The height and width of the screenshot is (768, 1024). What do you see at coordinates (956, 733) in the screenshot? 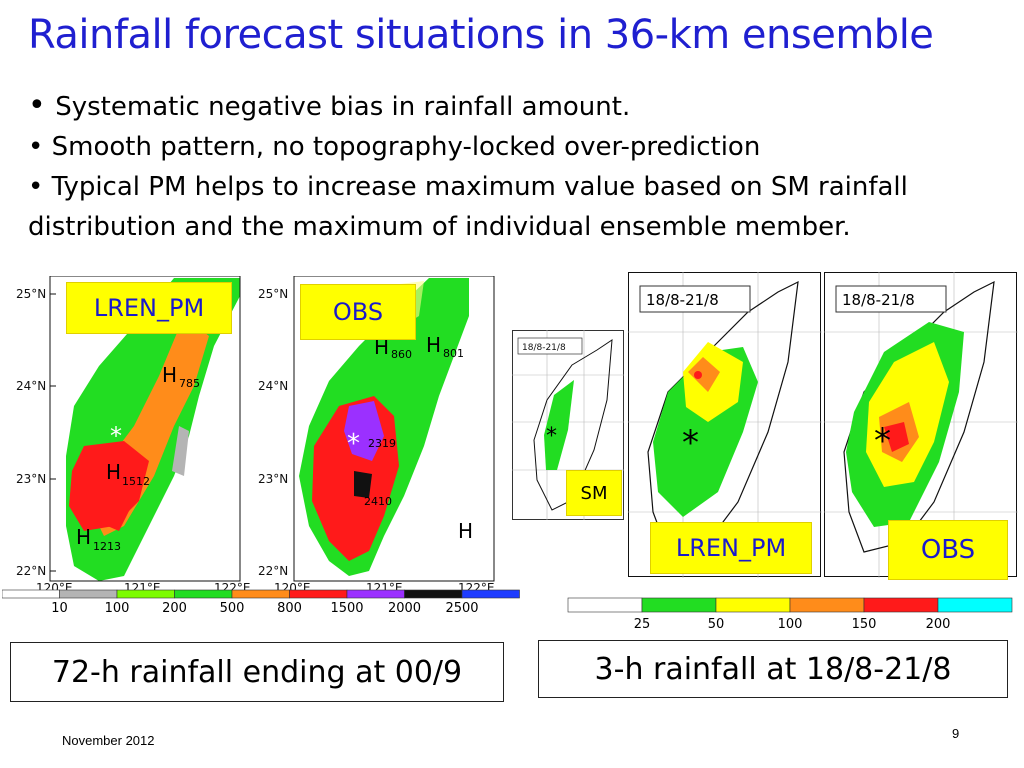
I see `page-number: 9` at bounding box center [956, 733].